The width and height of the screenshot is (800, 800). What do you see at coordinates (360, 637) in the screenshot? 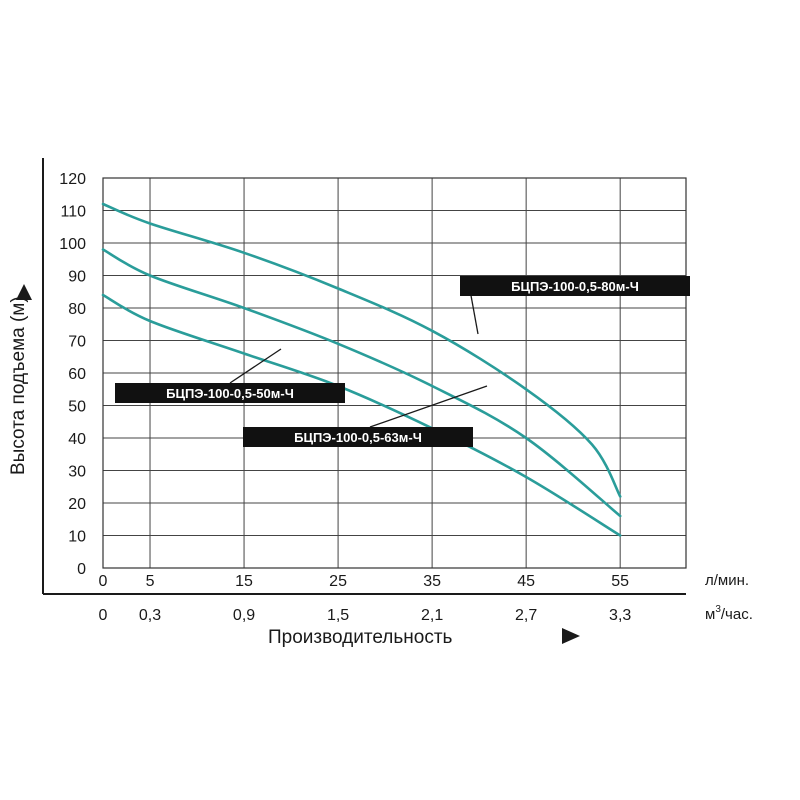
I see `x-axis-title: Производительность` at bounding box center [360, 637].